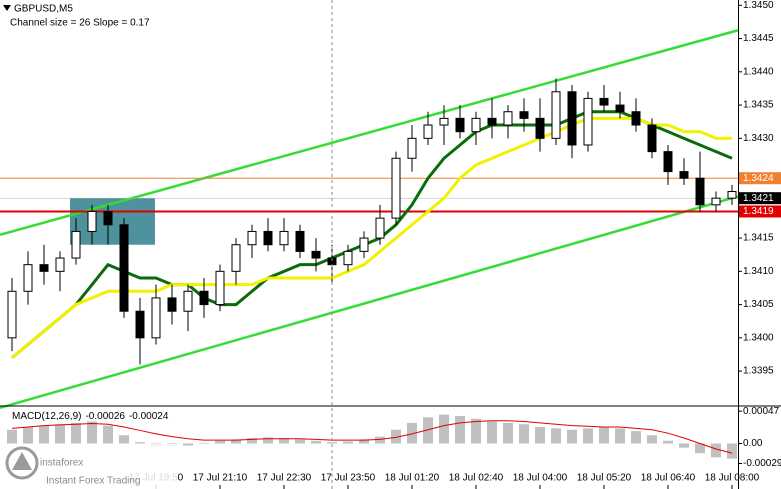 This screenshot has height=489, width=781. What do you see at coordinates (93, 481) in the screenshot?
I see `tagline: Instant Forex Trading` at bounding box center [93, 481].